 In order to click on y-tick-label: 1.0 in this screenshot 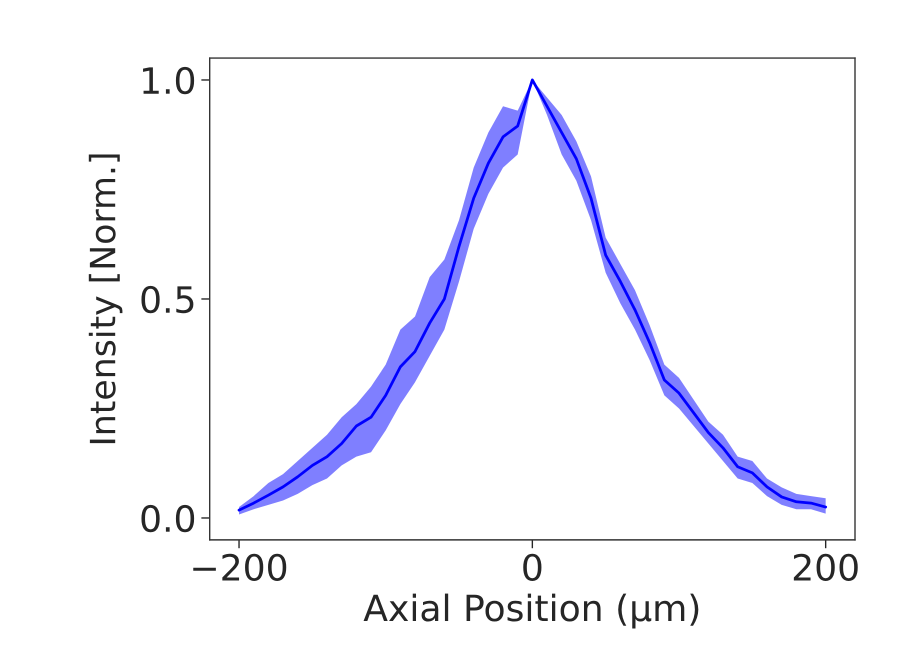, I will do `click(168, 80)`.